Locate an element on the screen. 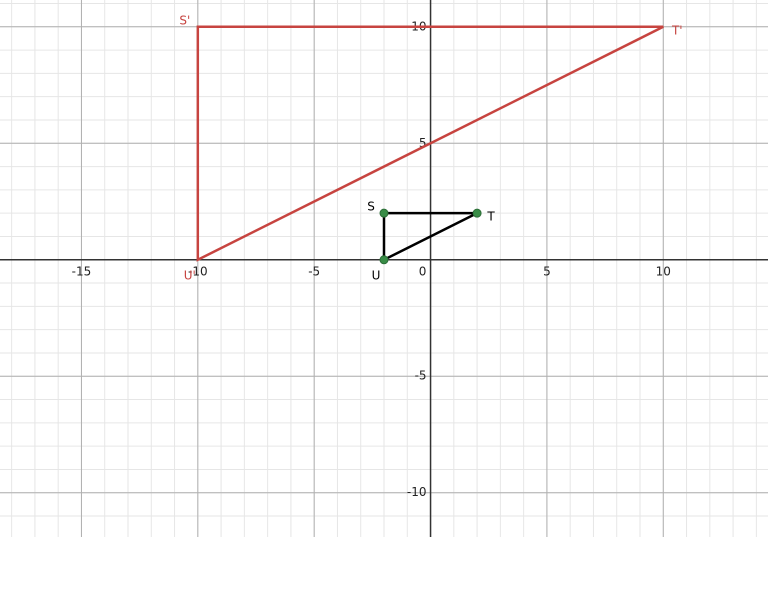  point-label: T is located at coordinates (490, 217).